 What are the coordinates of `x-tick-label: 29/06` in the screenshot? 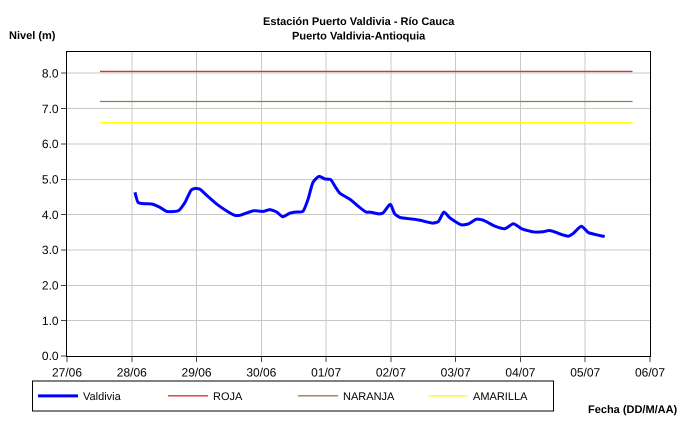 It's located at (197, 372).